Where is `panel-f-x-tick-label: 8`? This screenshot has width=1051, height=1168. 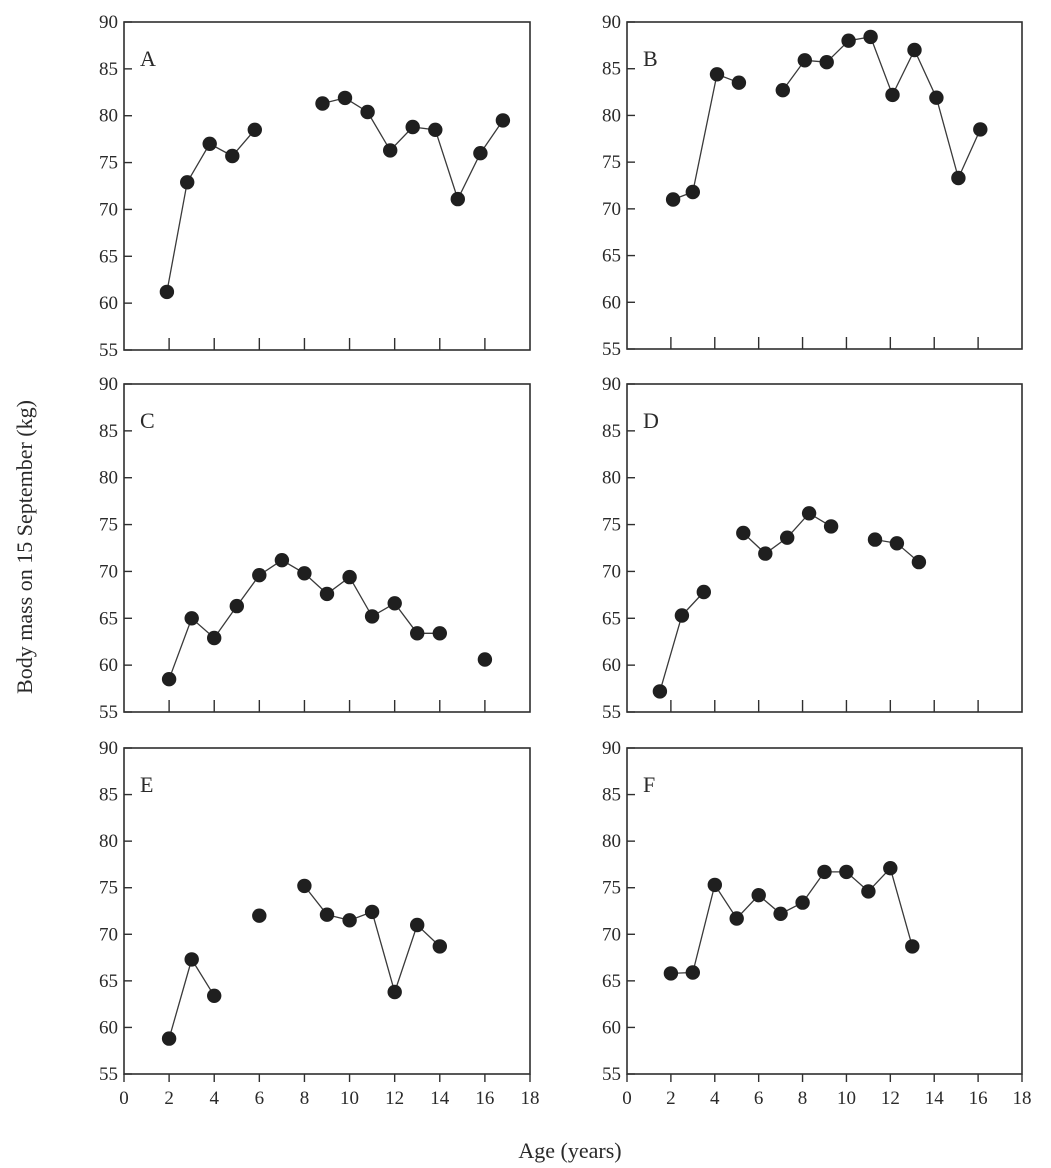 panel-f-x-tick-label: 8 is located at coordinates (803, 1098).